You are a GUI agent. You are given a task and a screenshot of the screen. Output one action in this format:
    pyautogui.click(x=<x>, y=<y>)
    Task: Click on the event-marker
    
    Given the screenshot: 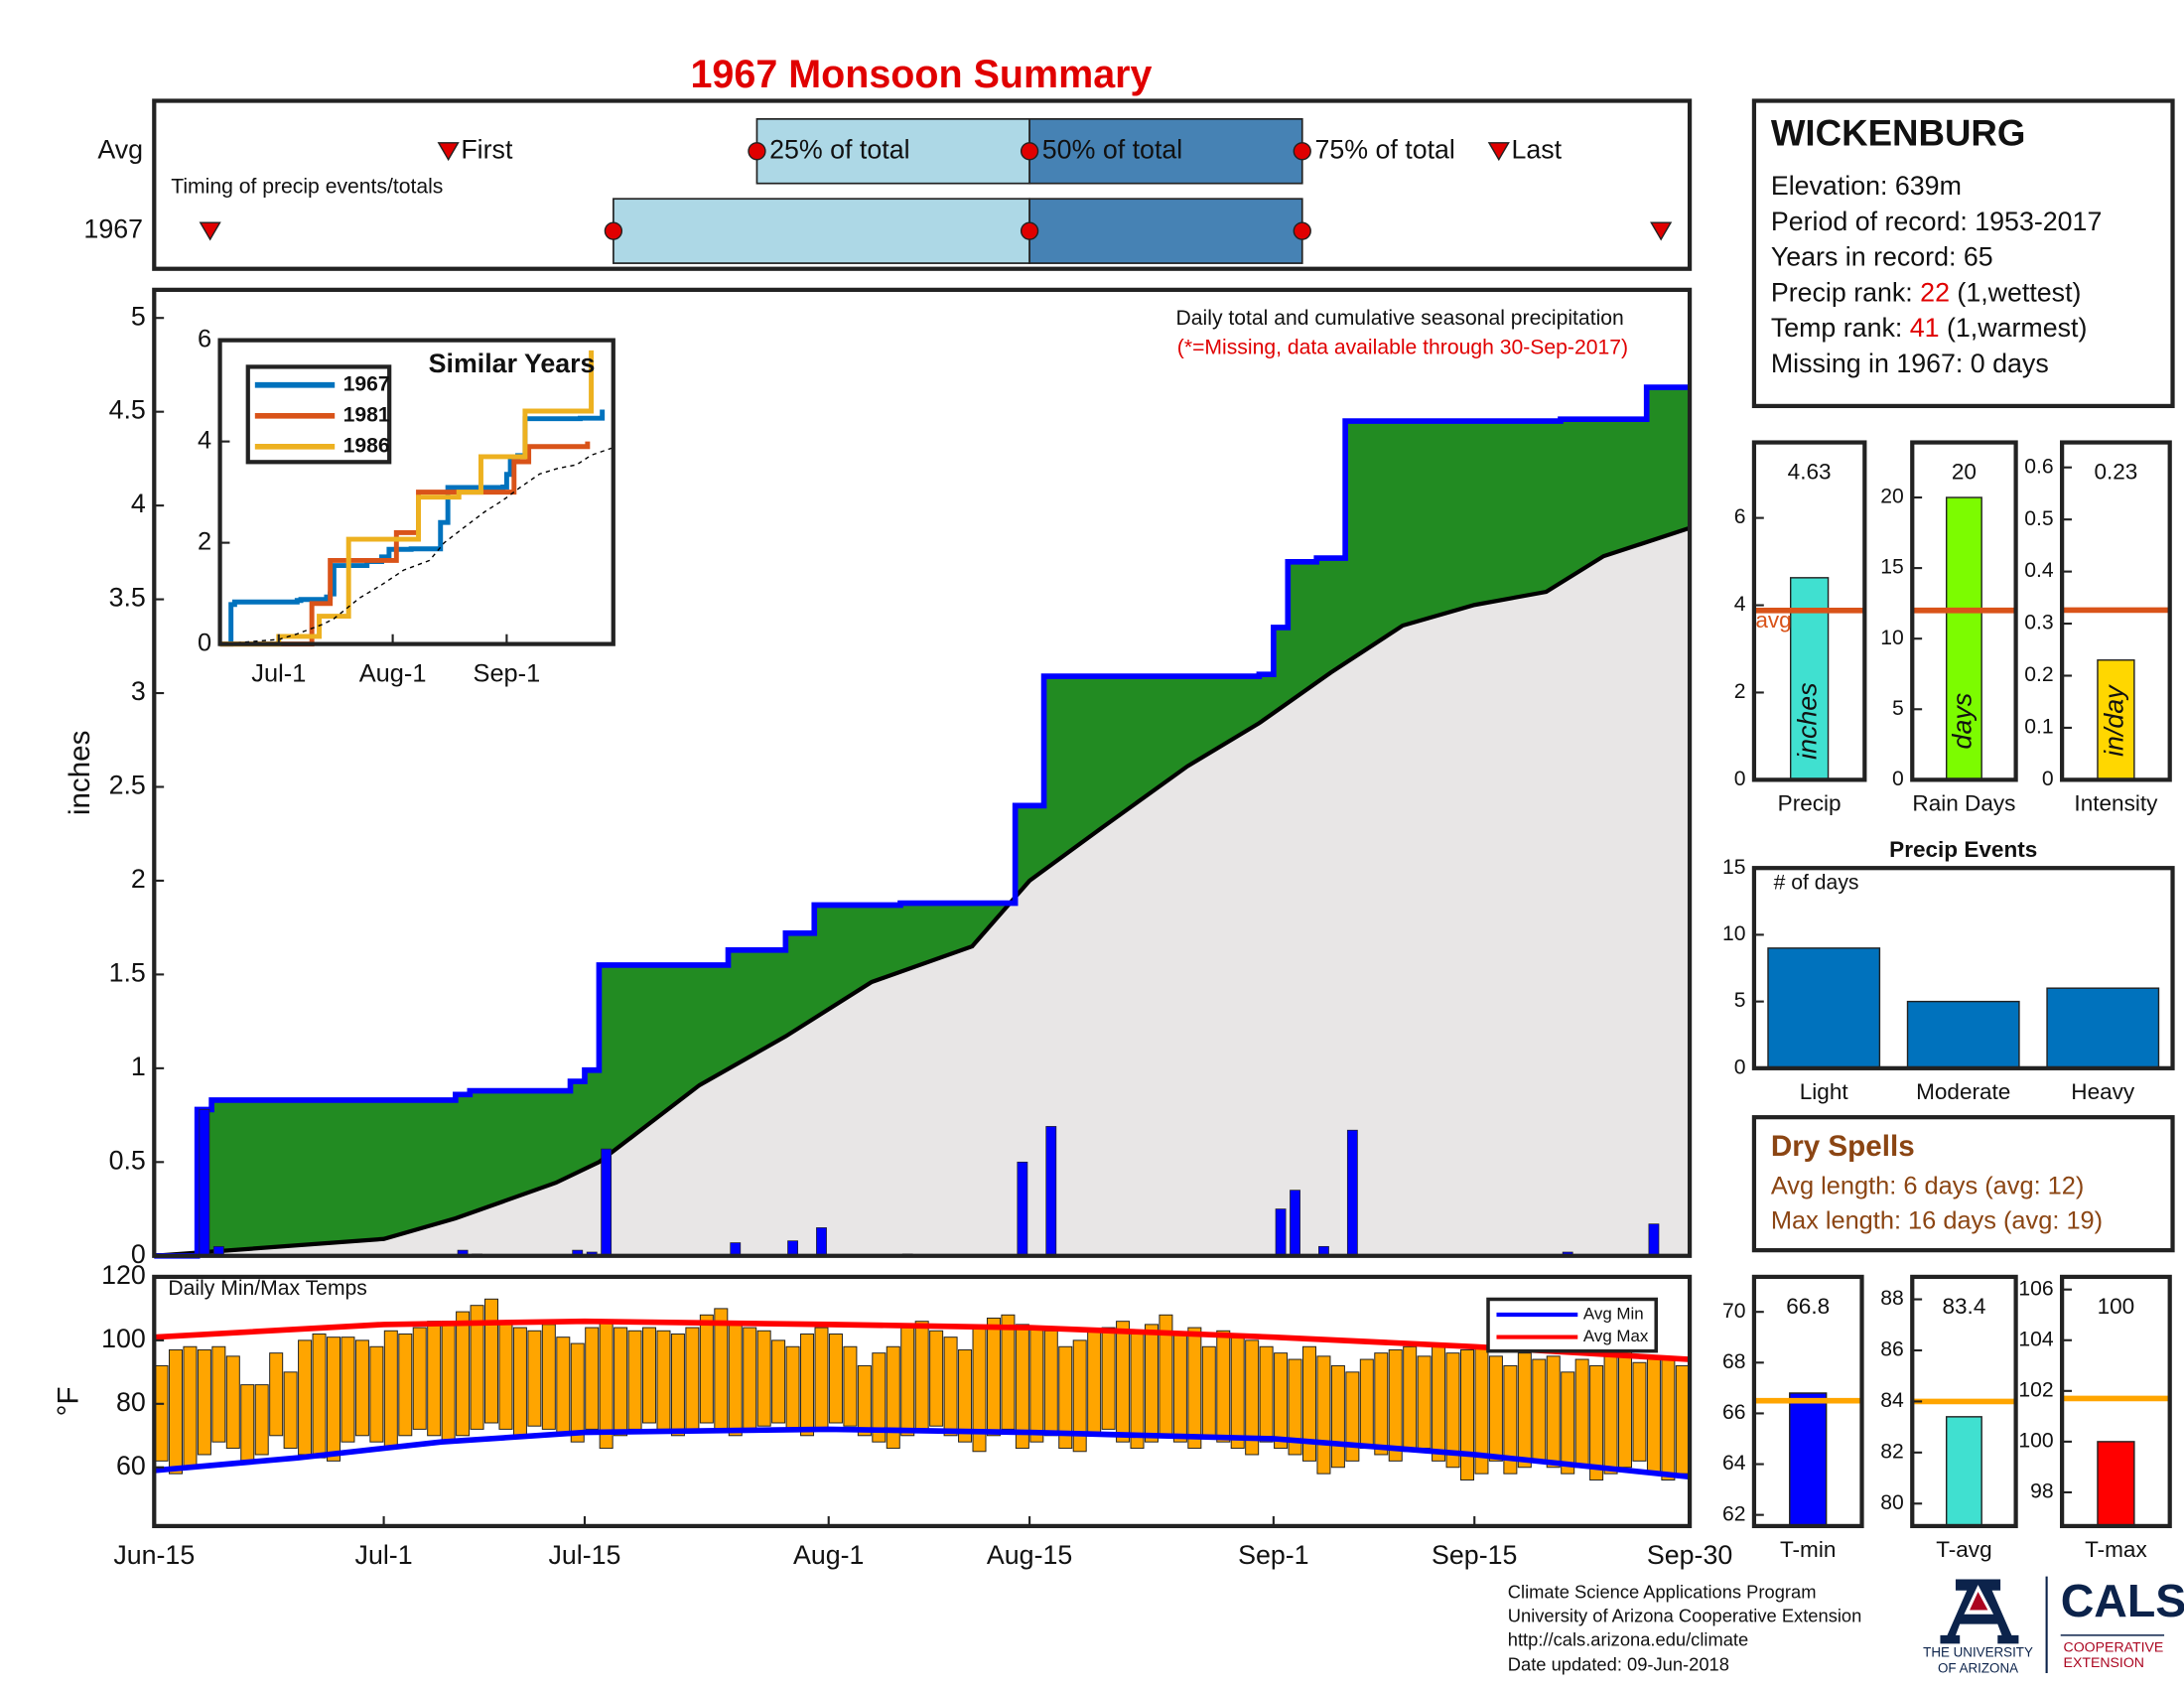 What is the action you would take?
    pyautogui.click(x=448, y=152)
    